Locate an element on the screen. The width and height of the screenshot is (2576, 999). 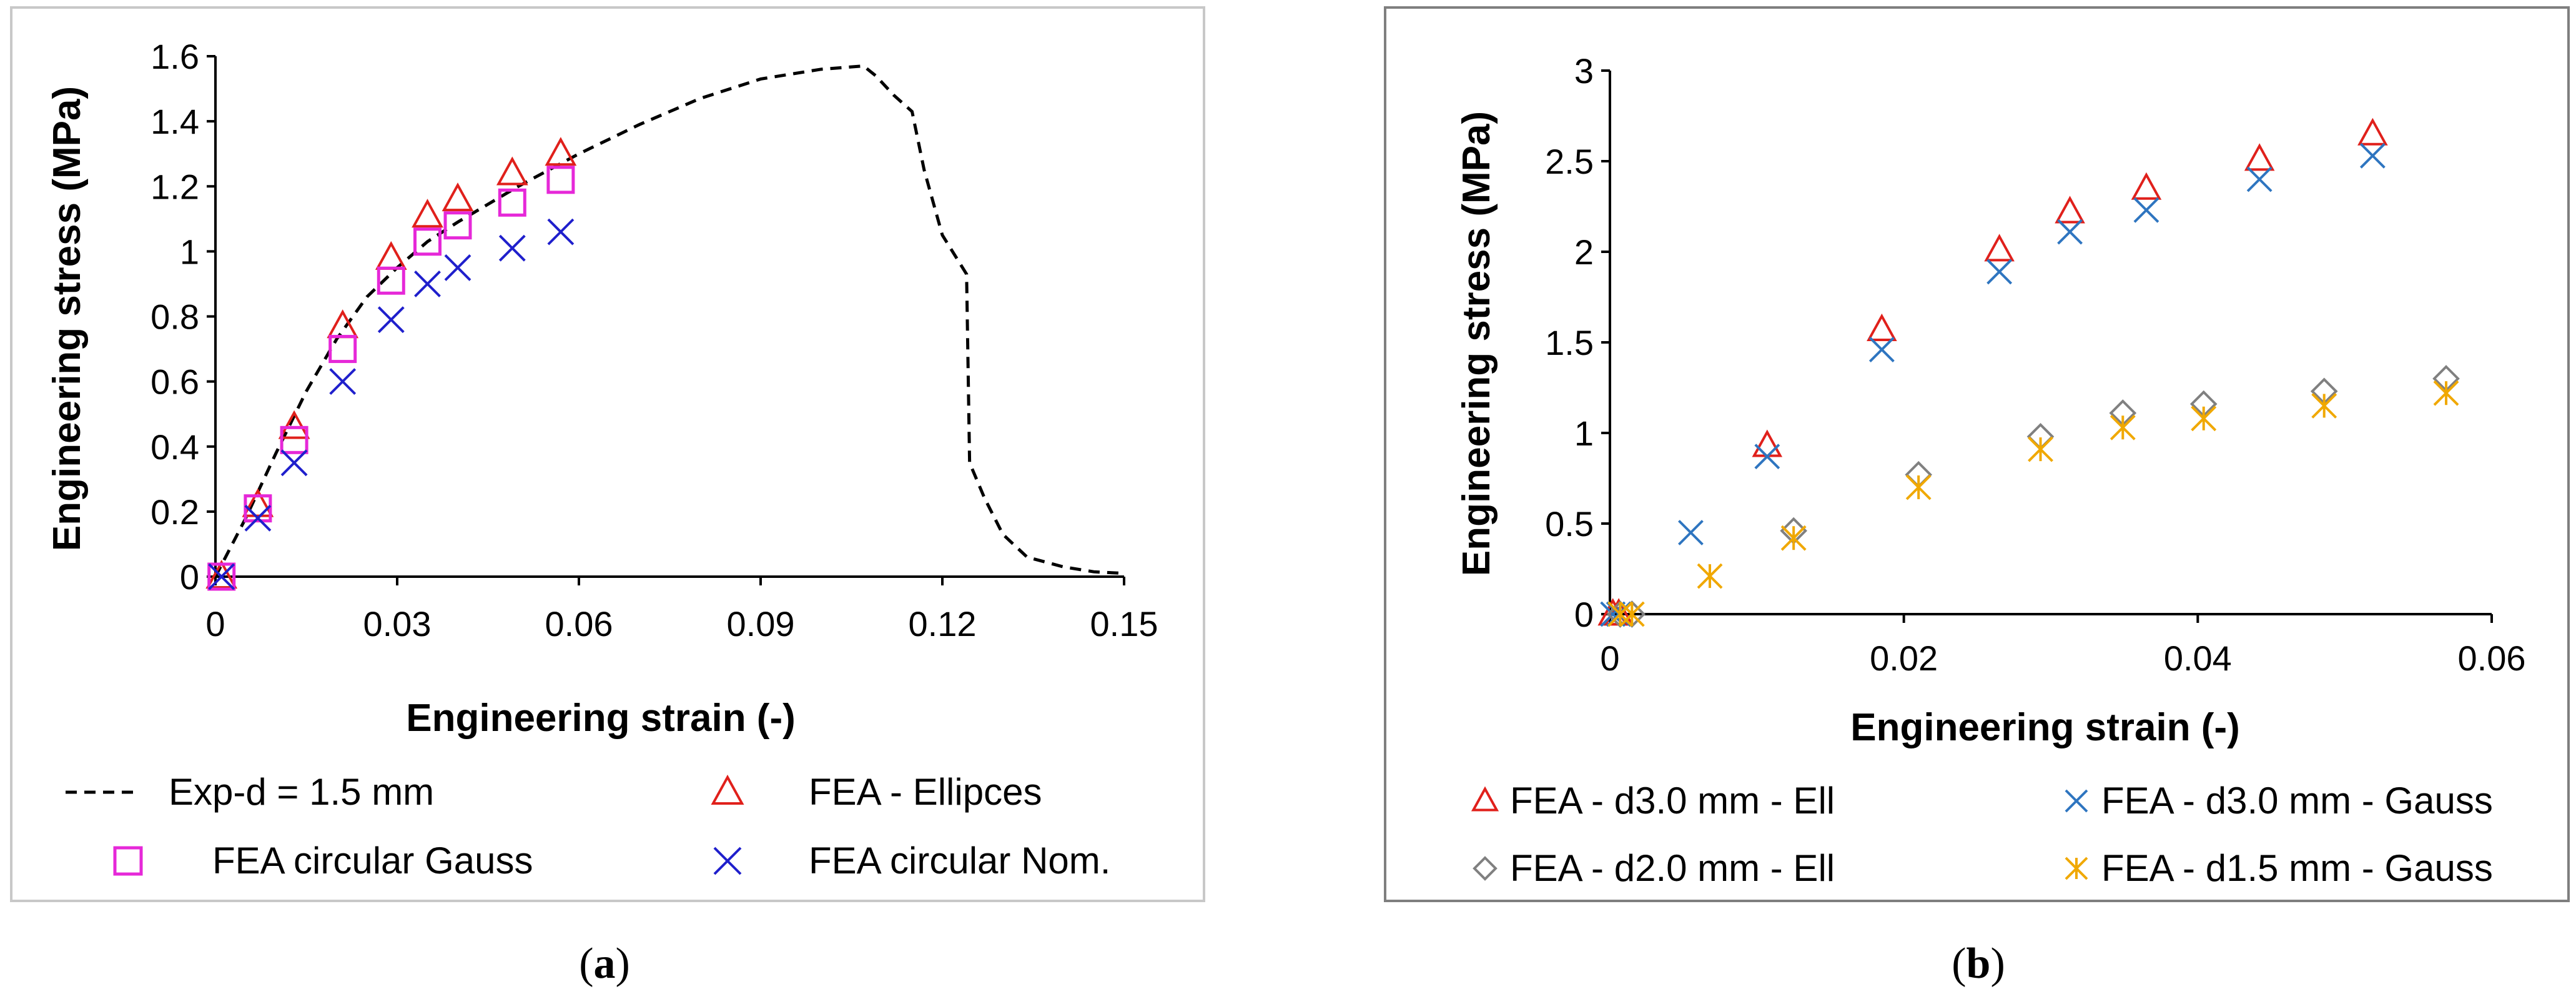
b-legend-item: FEA - d2.0 mm - Ell is located at coordinates (1654, 868).